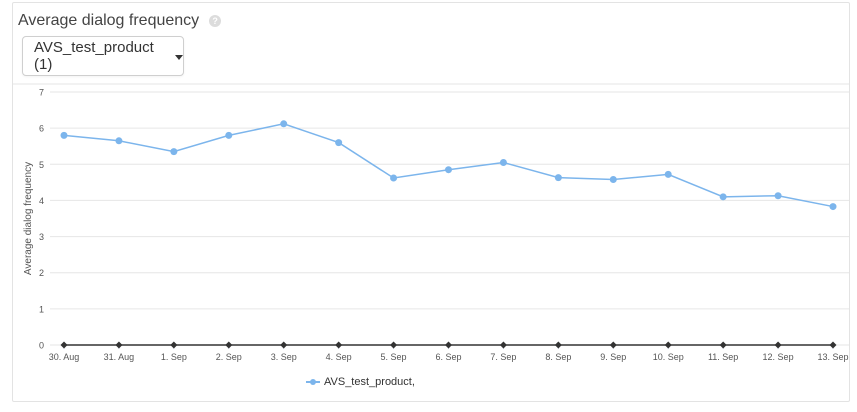  Describe the element at coordinates (313, 382) in the screenshot. I see `legend-swatch` at that location.